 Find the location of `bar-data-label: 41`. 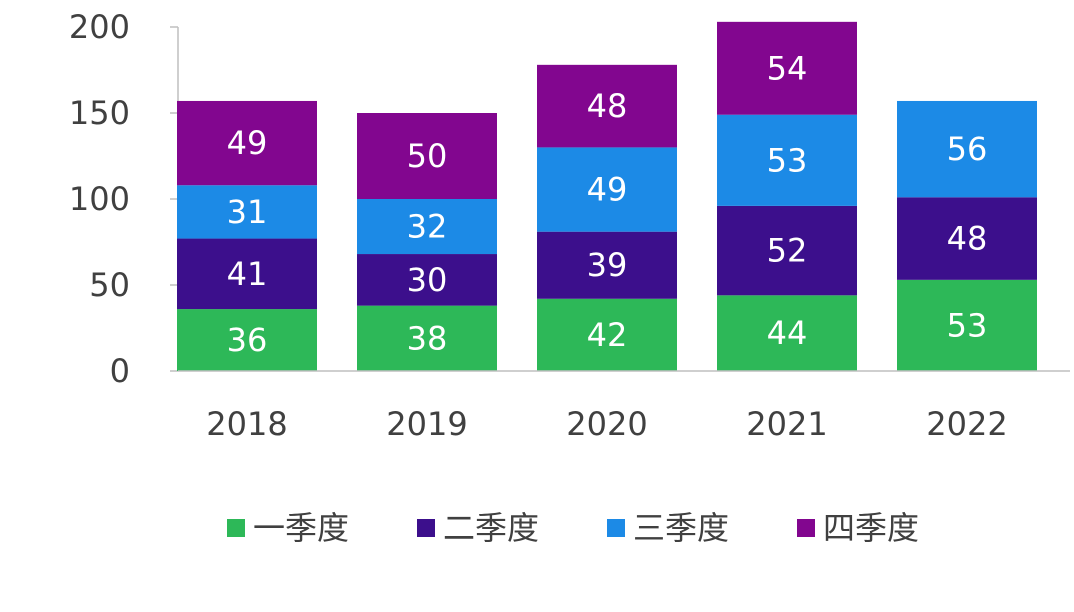

bar-data-label: 41 is located at coordinates (247, 274).